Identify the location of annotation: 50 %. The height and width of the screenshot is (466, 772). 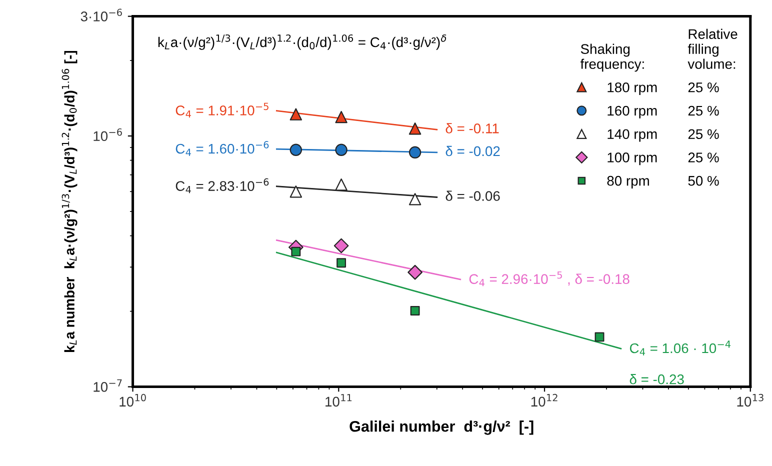
(703, 181).